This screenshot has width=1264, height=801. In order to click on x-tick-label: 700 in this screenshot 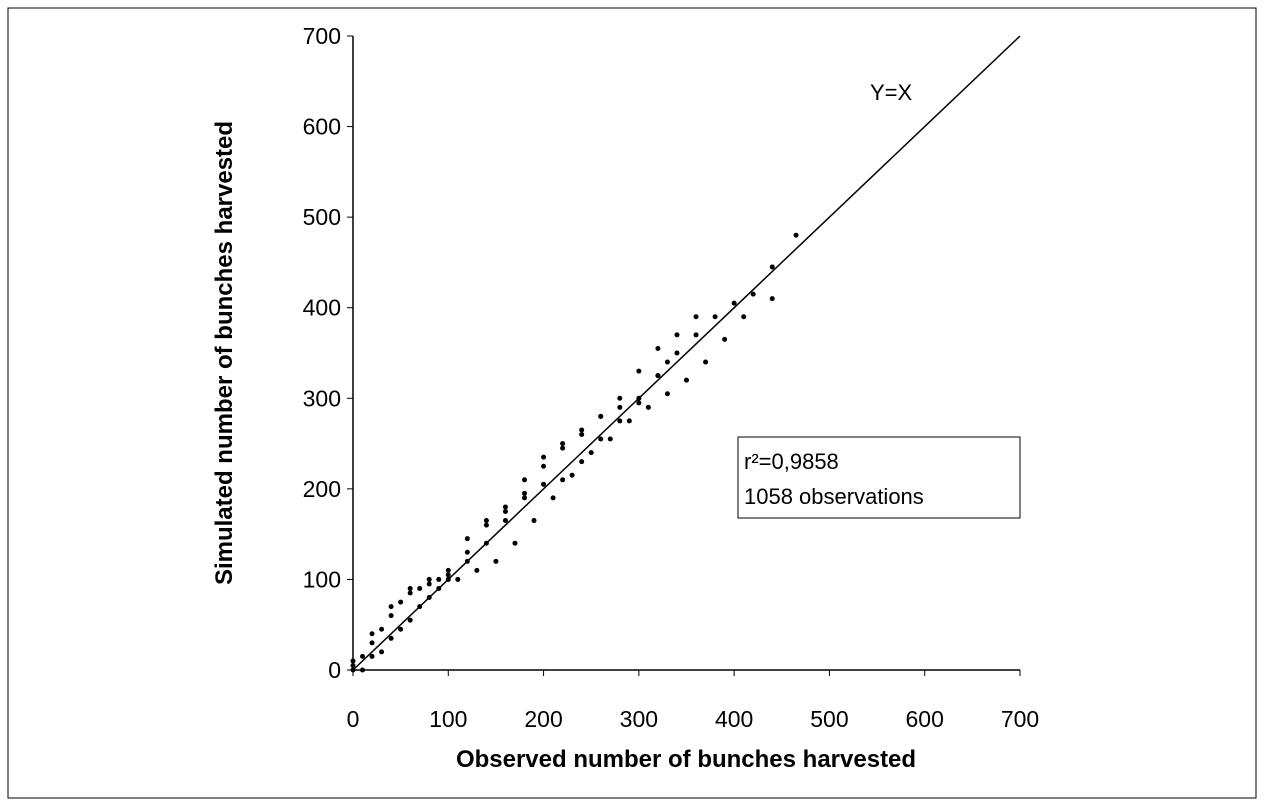, I will do `click(1020, 719)`.